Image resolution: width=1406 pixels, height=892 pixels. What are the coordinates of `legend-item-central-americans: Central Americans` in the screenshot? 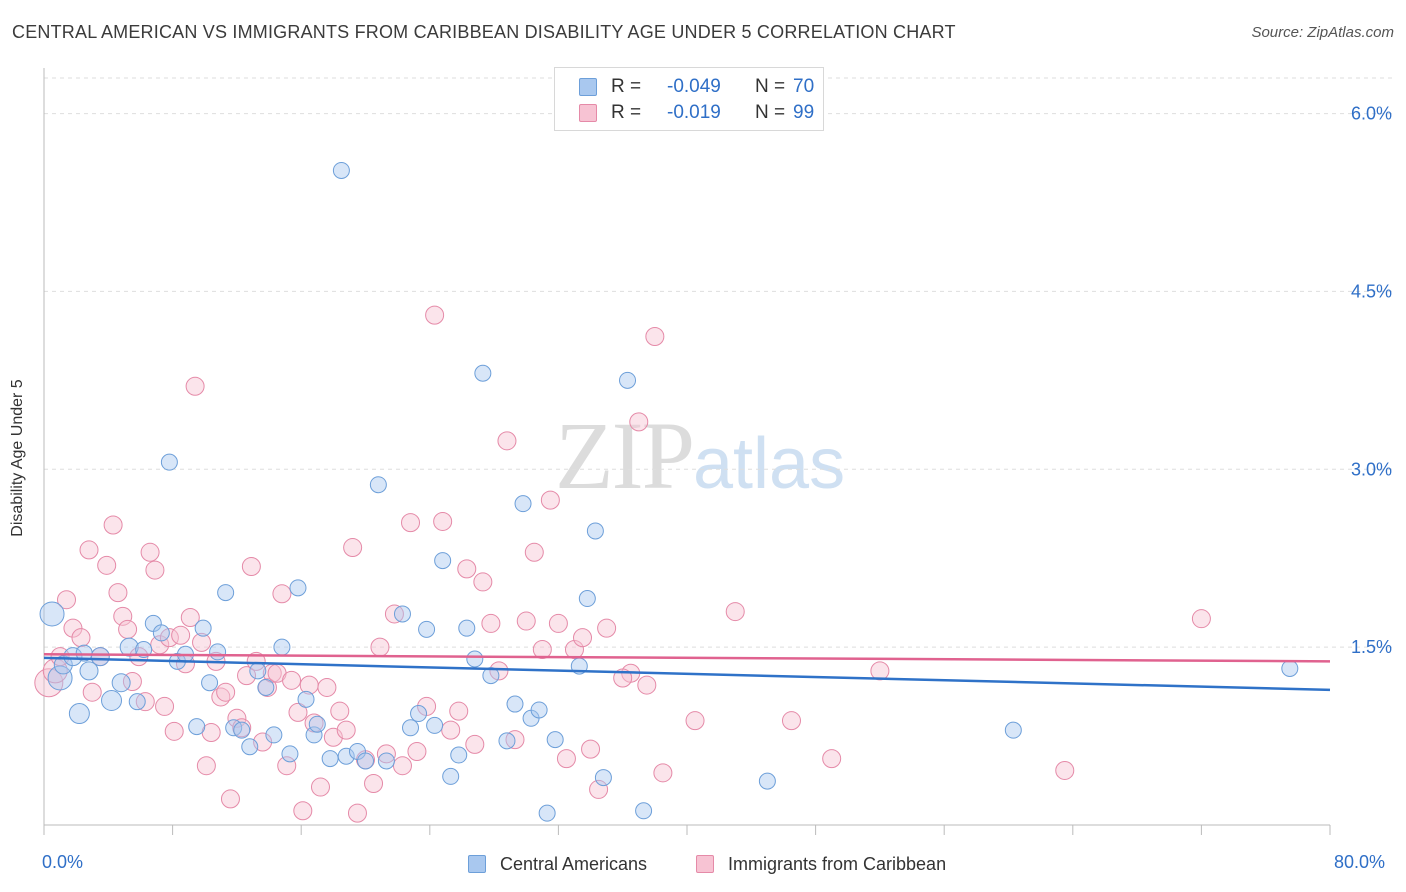 It's located at (557, 864).